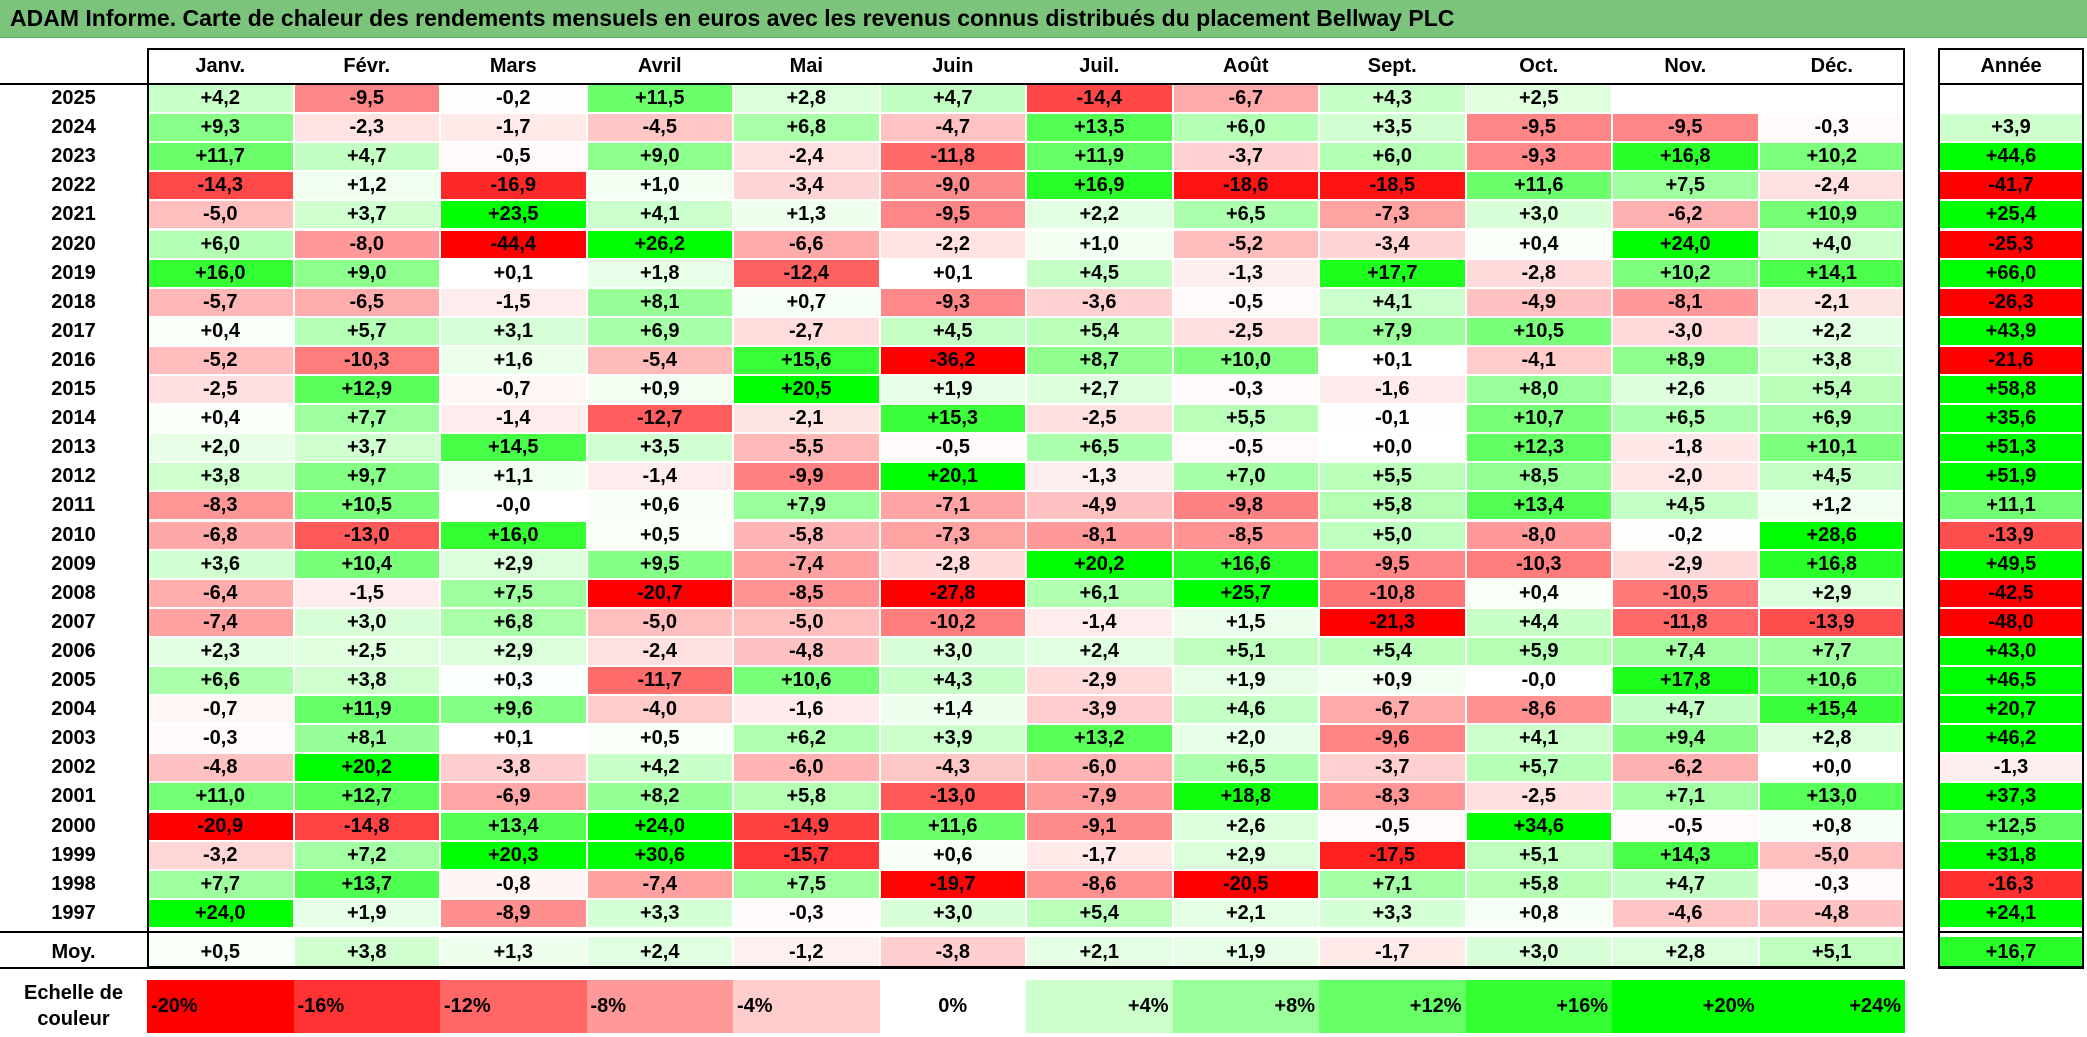 The image size is (2087, 1037). I want to click on heatmap-cell: -4,0, so click(659, 710).